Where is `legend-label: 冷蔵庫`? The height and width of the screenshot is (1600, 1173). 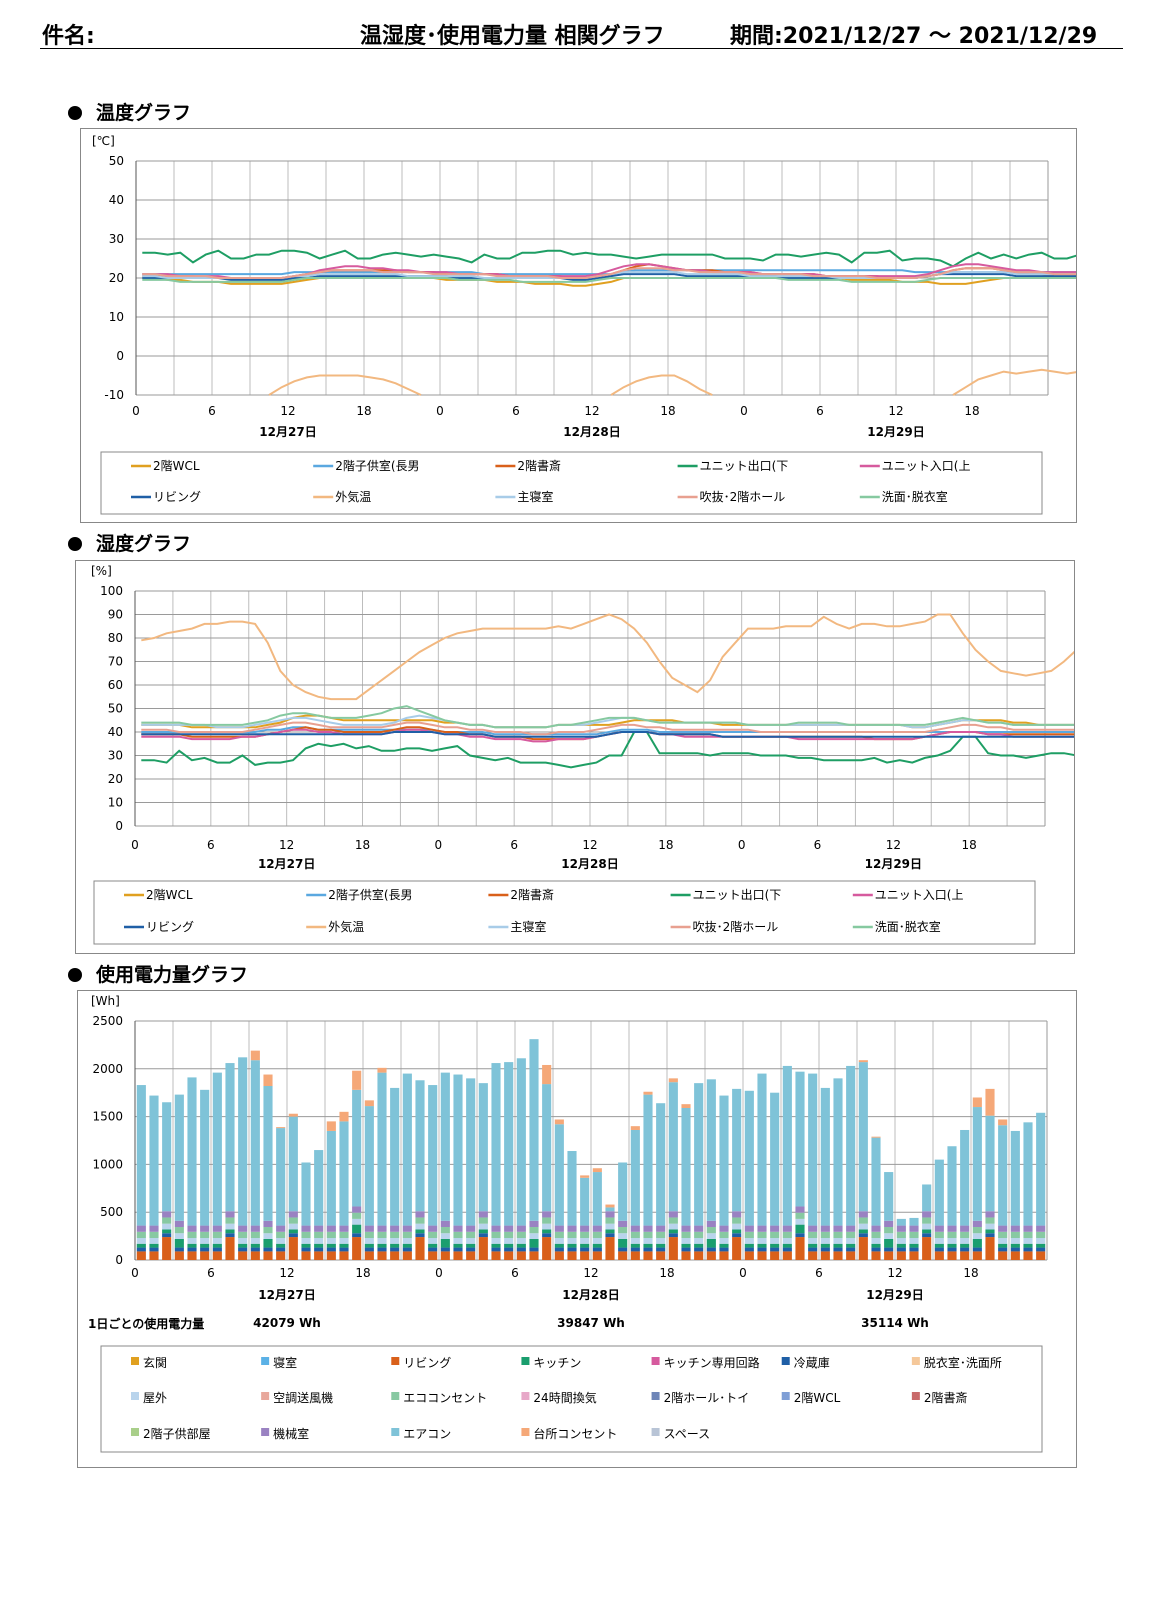 legend-label: 冷蔵庫 is located at coordinates (812, 1363).